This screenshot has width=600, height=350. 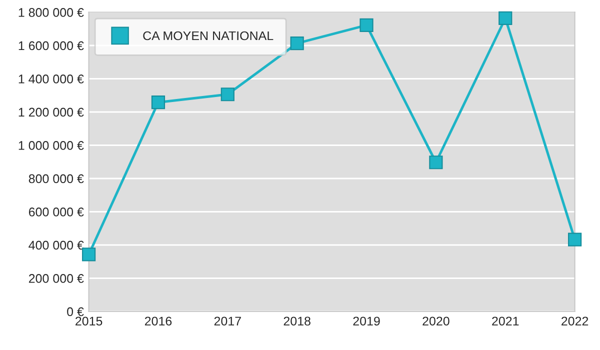 I want to click on x-tick-label: 2022, so click(x=575, y=321).